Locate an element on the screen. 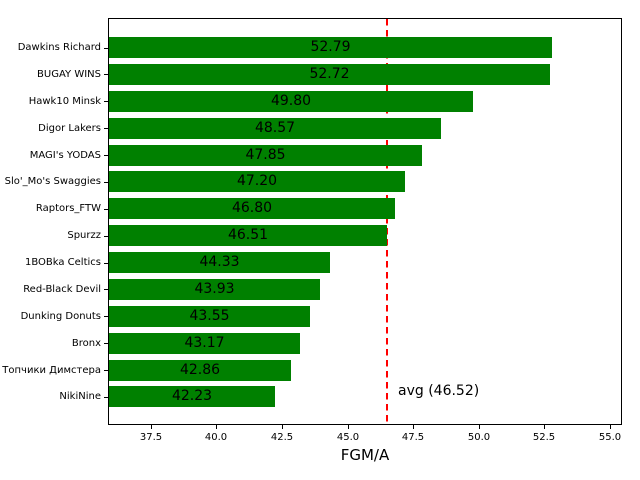 This screenshot has width=640, height=480. bar-value-label: 52.79 is located at coordinates (330, 47).